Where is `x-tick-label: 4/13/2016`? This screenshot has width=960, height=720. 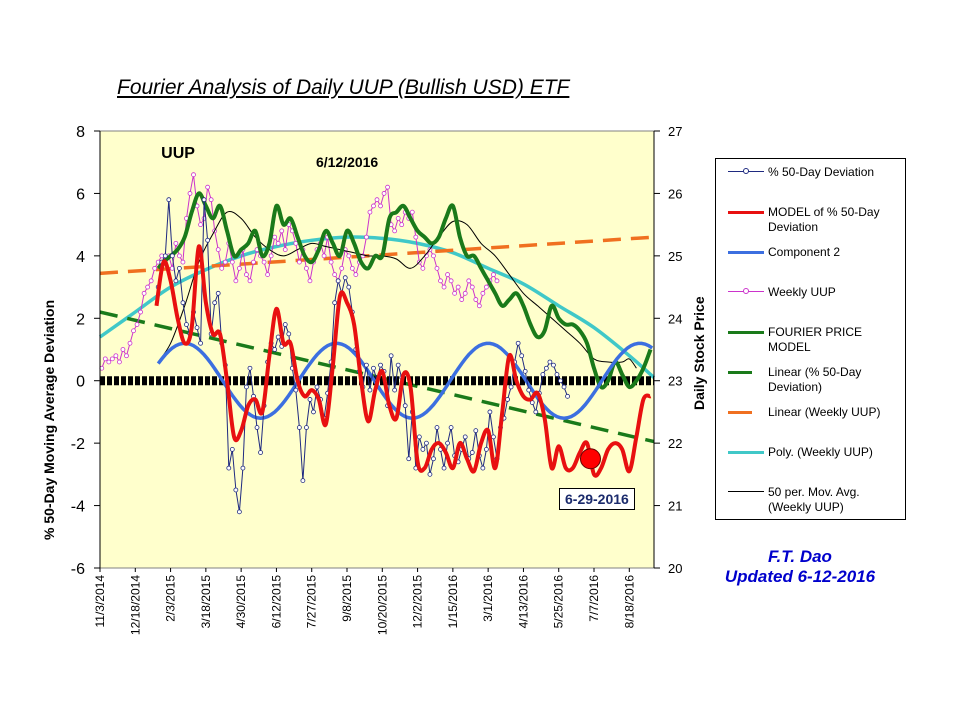
x-tick-label: 4/13/2016 is located at coordinates (523, 602).